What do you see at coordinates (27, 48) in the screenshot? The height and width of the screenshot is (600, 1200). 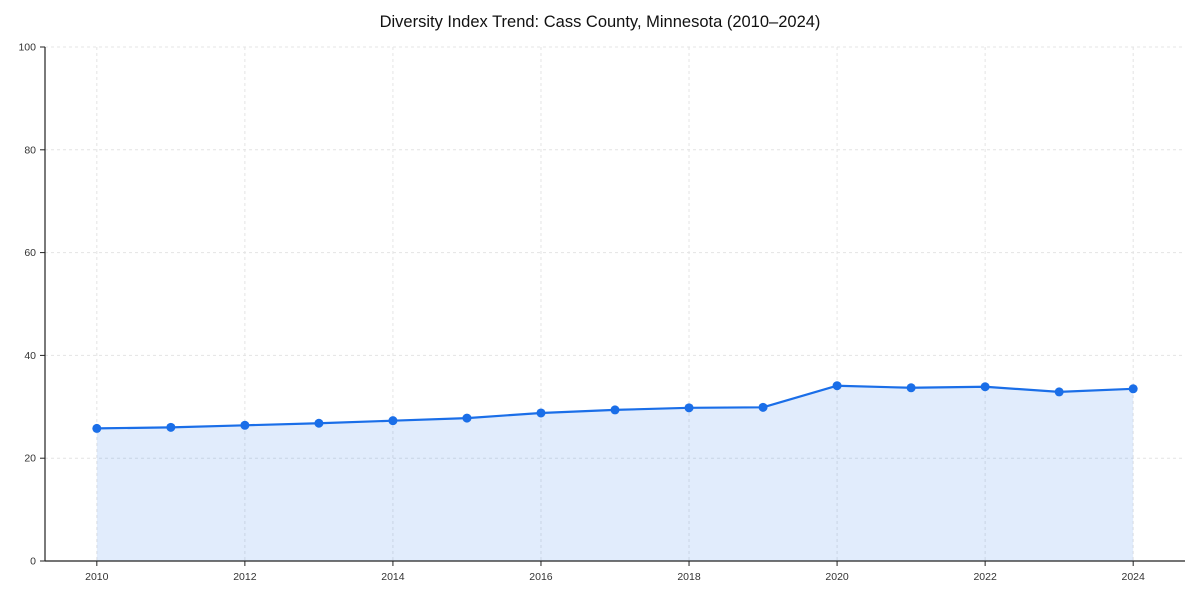 I see `y-tick-label: 100` at bounding box center [27, 48].